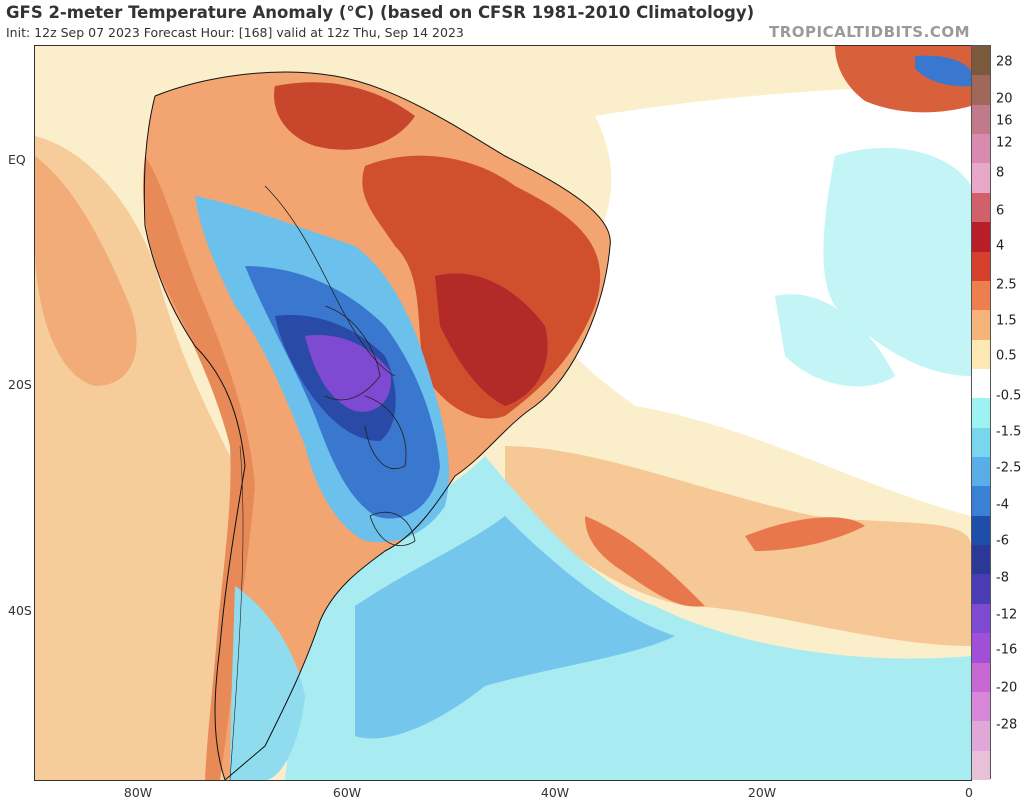 The height and width of the screenshot is (800, 1024). I want to click on colorbar-tick-label: -20, so click(1007, 688).